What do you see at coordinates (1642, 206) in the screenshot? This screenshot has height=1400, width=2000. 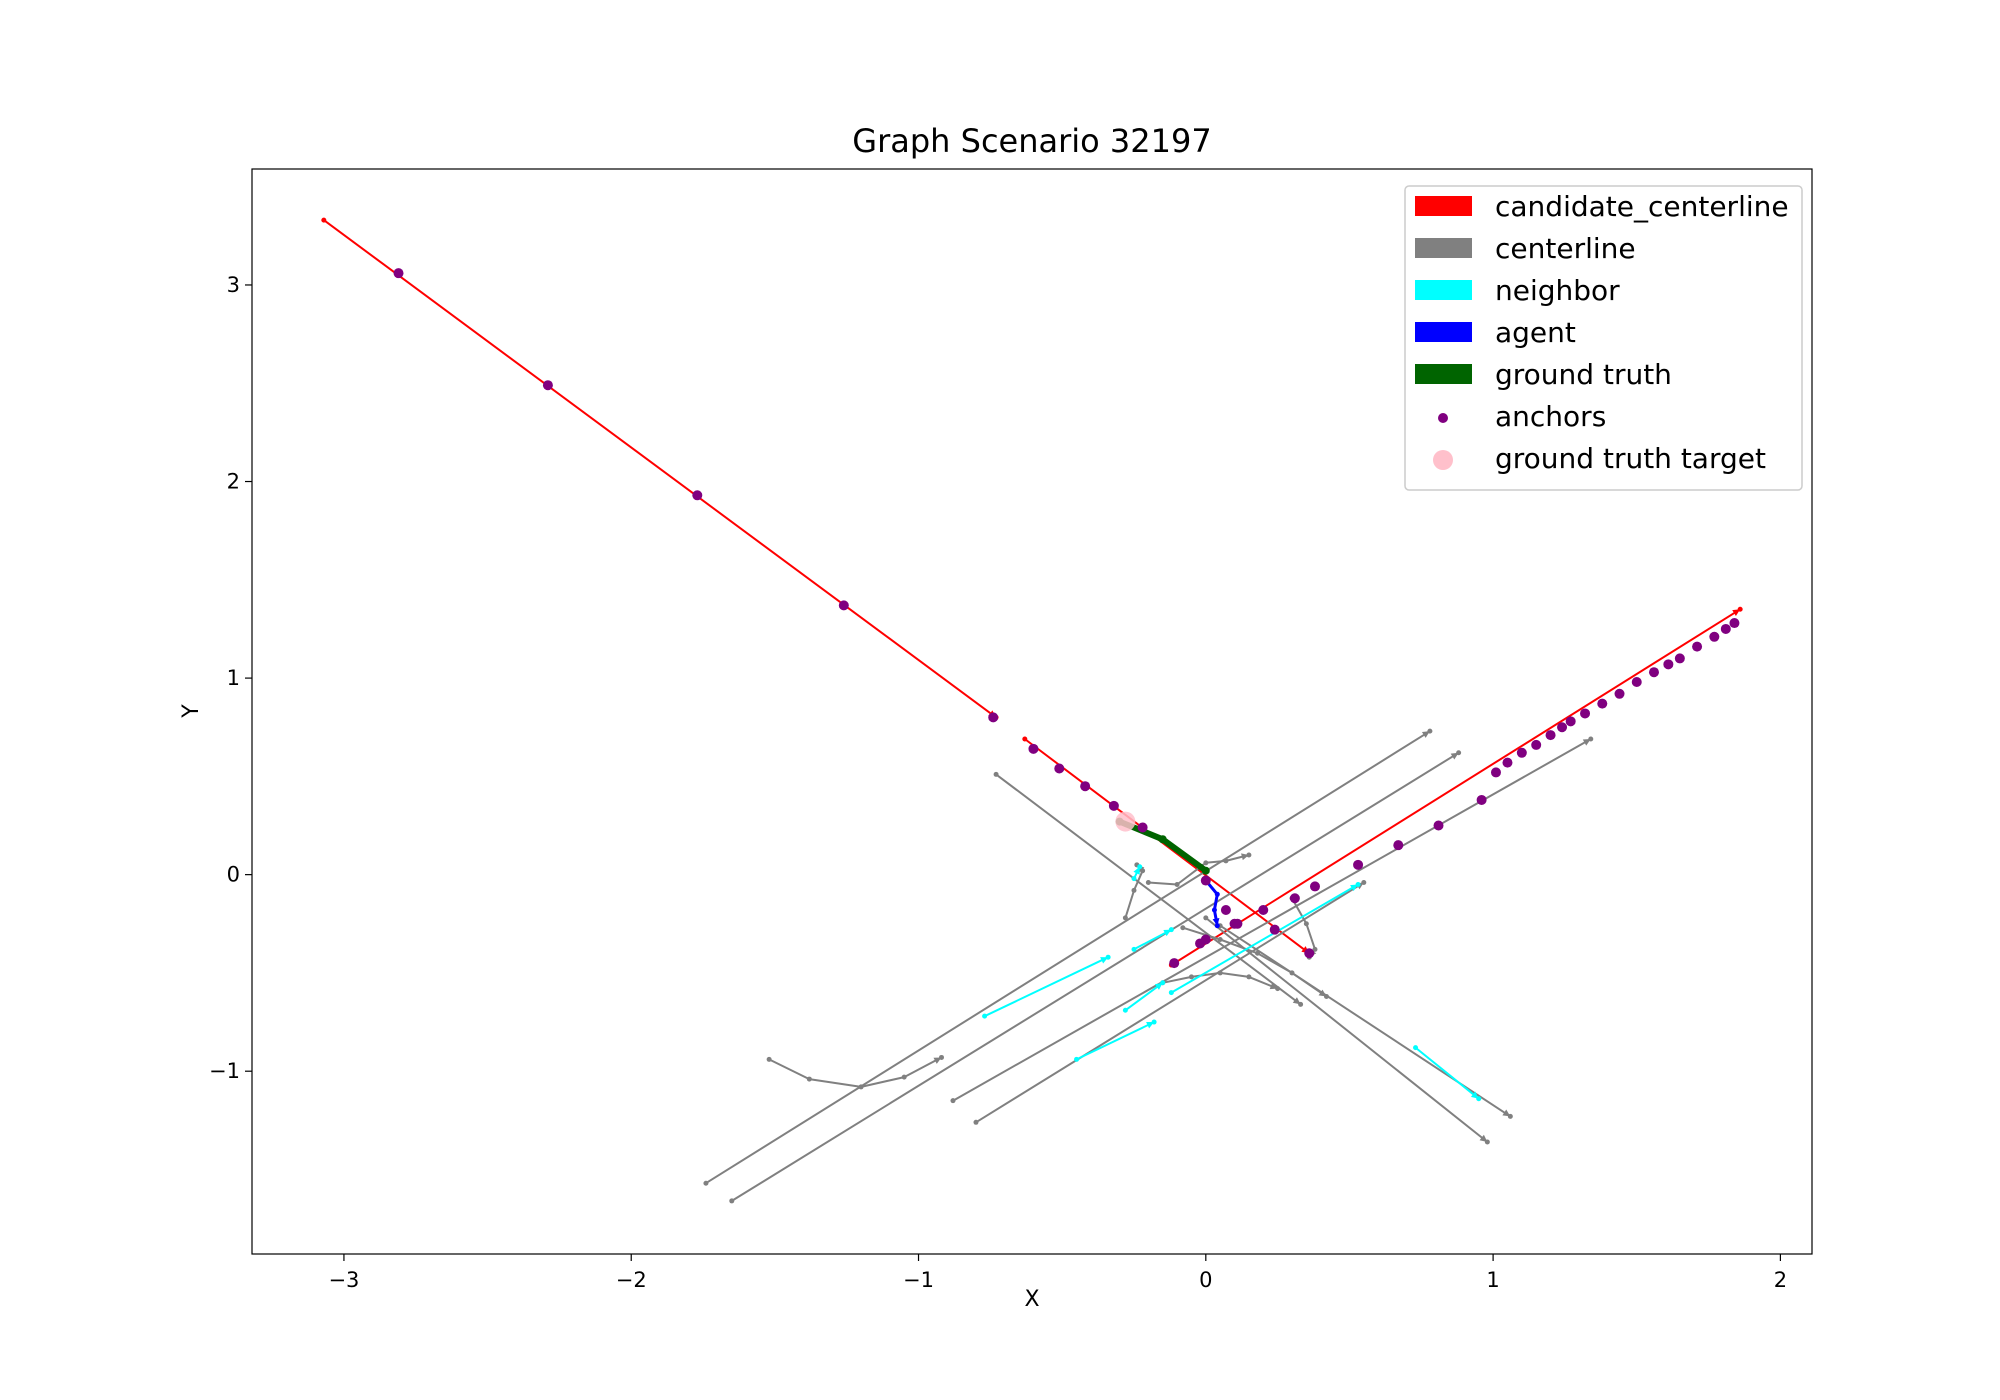 I see `candidate-centerline-legend-label: candidate_centerline` at bounding box center [1642, 206].